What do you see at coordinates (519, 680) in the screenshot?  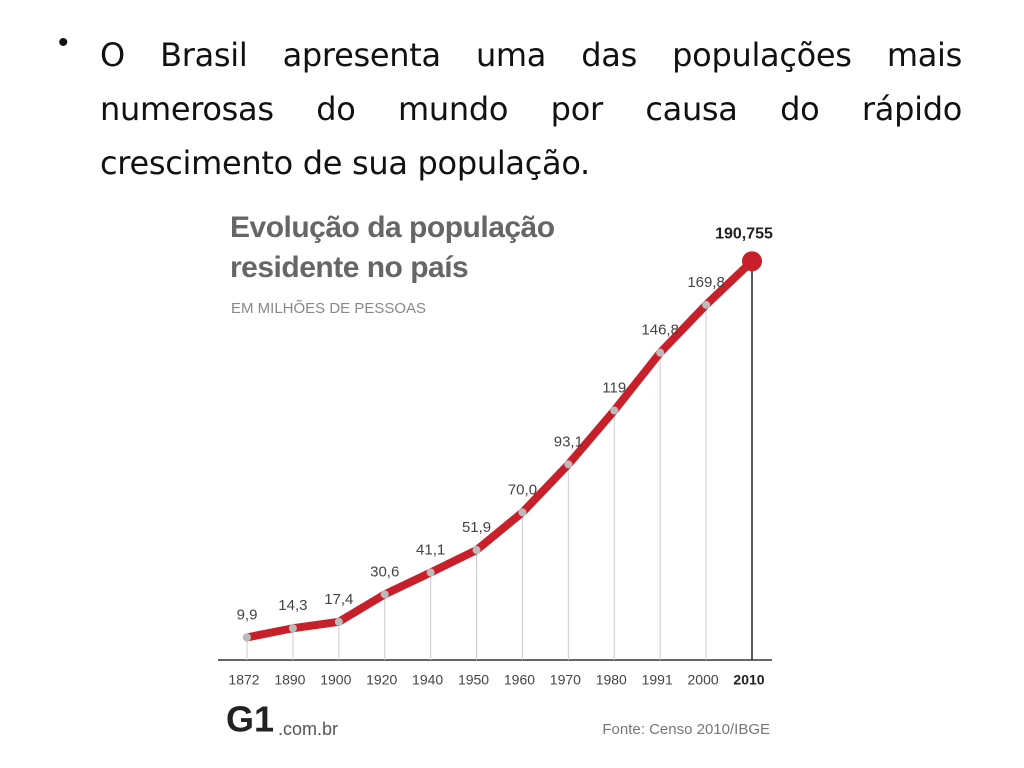 I see `x-tick-label: 1960` at bounding box center [519, 680].